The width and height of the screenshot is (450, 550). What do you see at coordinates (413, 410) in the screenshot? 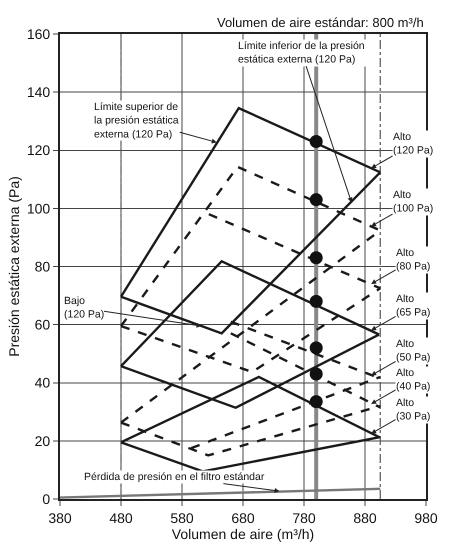
I see `annotation: Alto (30 Pa)` at bounding box center [413, 410].